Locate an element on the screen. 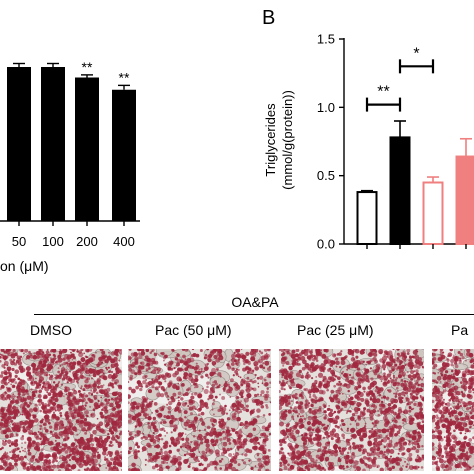  bracket-label: * is located at coordinates (416, 53).